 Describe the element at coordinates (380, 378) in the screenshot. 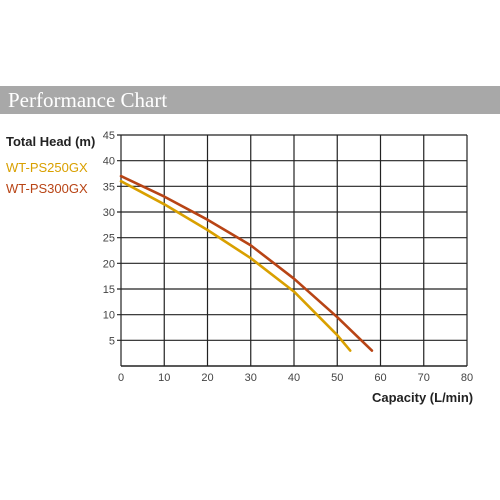

I see `x-tick-label-60: 60` at that location.